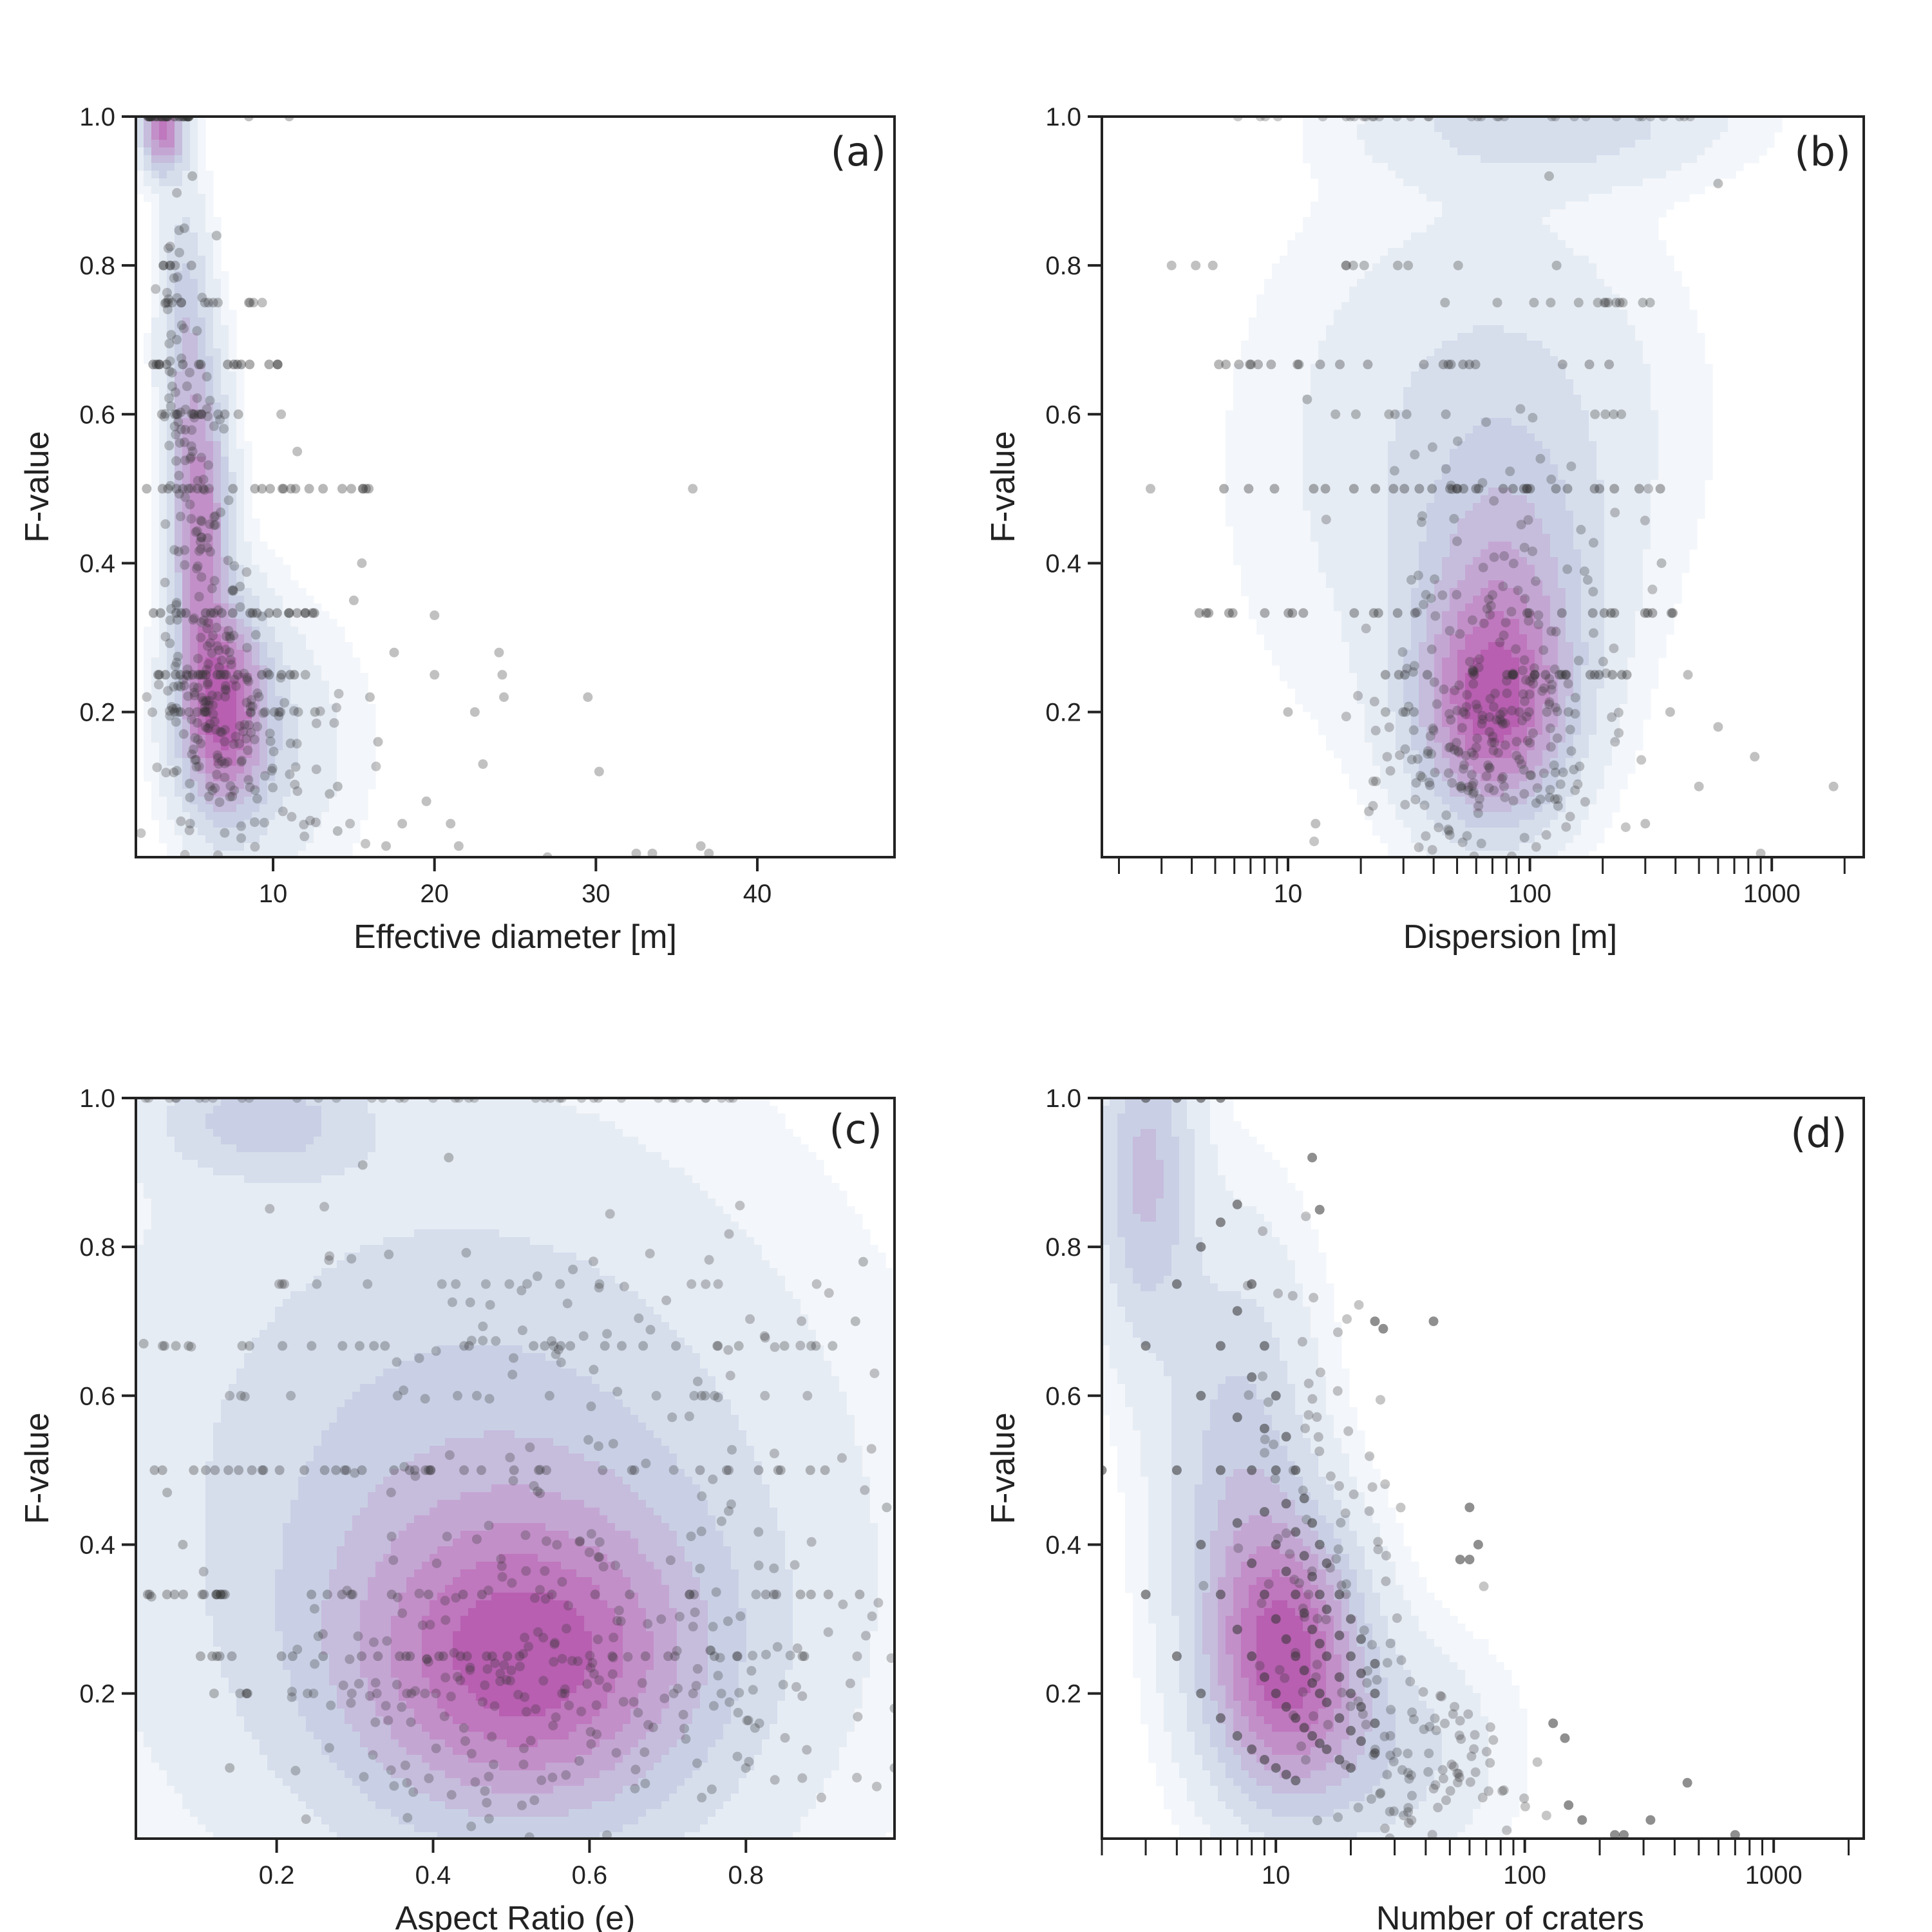 This screenshot has height=1932, width=1932. Describe the element at coordinates (256, 487) in the screenshot. I see `density-contours` at that location.